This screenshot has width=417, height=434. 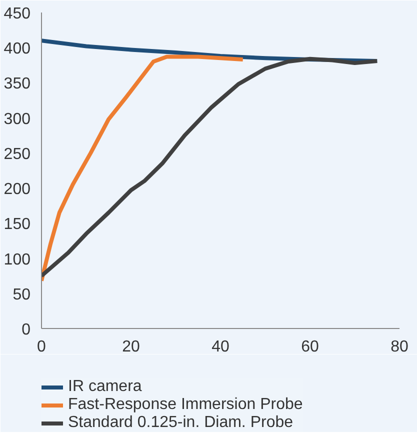 I want to click on x-tick-label: 80, so click(x=399, y=347).